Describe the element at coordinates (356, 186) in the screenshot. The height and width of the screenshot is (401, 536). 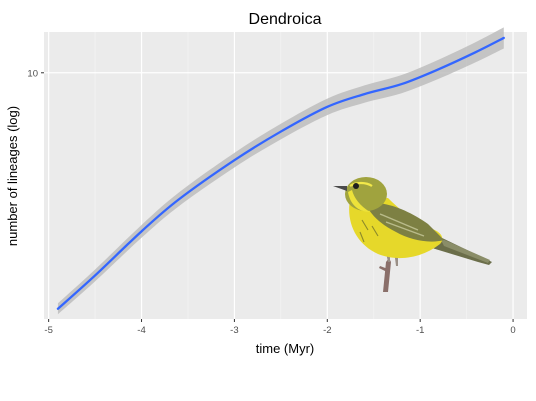
I see `bird-eye` at that location.